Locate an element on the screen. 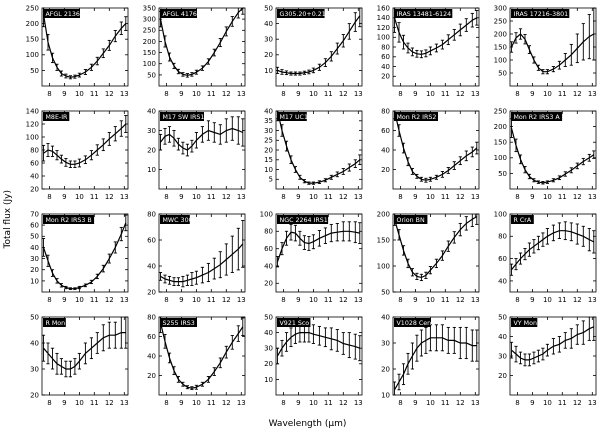 The height and width of the screenshot is (441, 600). subplot-mon-r2-irs2: 8 9 10 11 12 13 20 40 60 80 Mon R2 IRS2 is located at coordinates (430, 154).